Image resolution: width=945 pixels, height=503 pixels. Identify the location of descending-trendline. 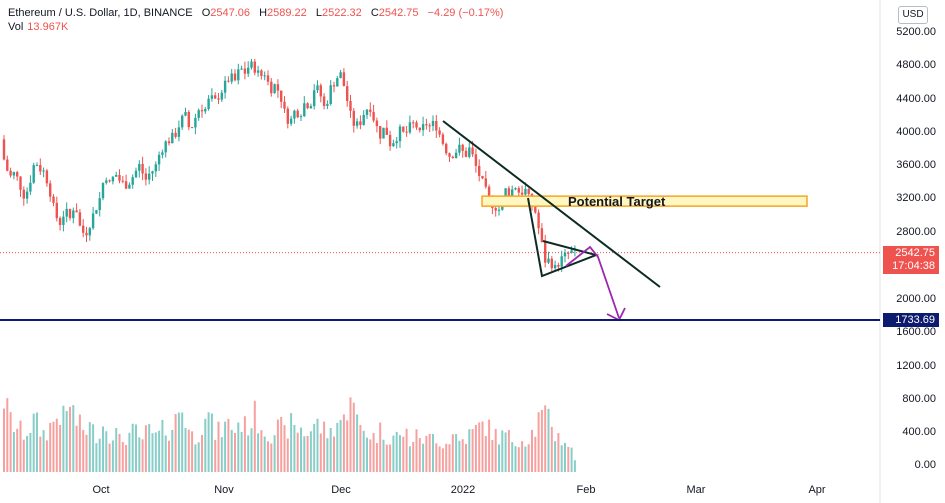
(551, 204).